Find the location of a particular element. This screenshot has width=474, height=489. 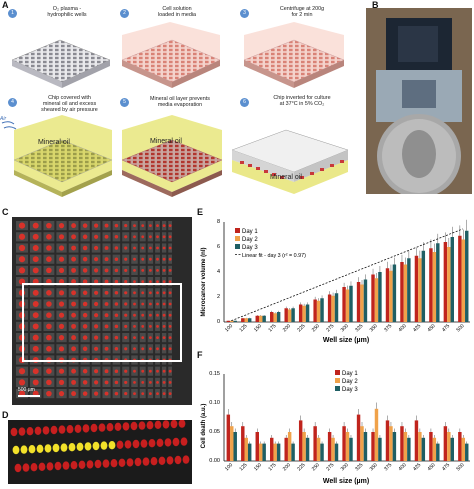

chart-f-legend-day2: Day 2 is located at coordinates (350, 382).